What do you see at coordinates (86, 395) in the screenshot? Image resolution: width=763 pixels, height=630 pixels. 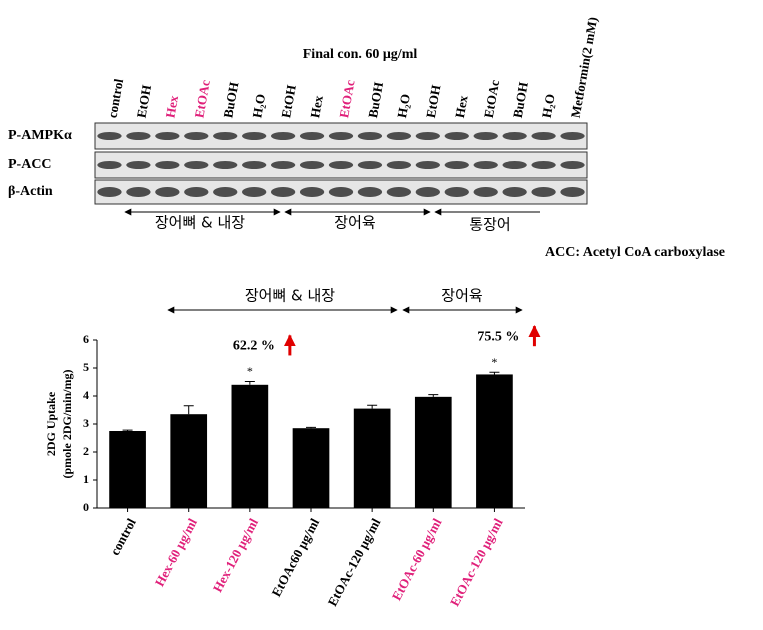 I see `y-tick-label: 4` at bounding box center [86, 395].